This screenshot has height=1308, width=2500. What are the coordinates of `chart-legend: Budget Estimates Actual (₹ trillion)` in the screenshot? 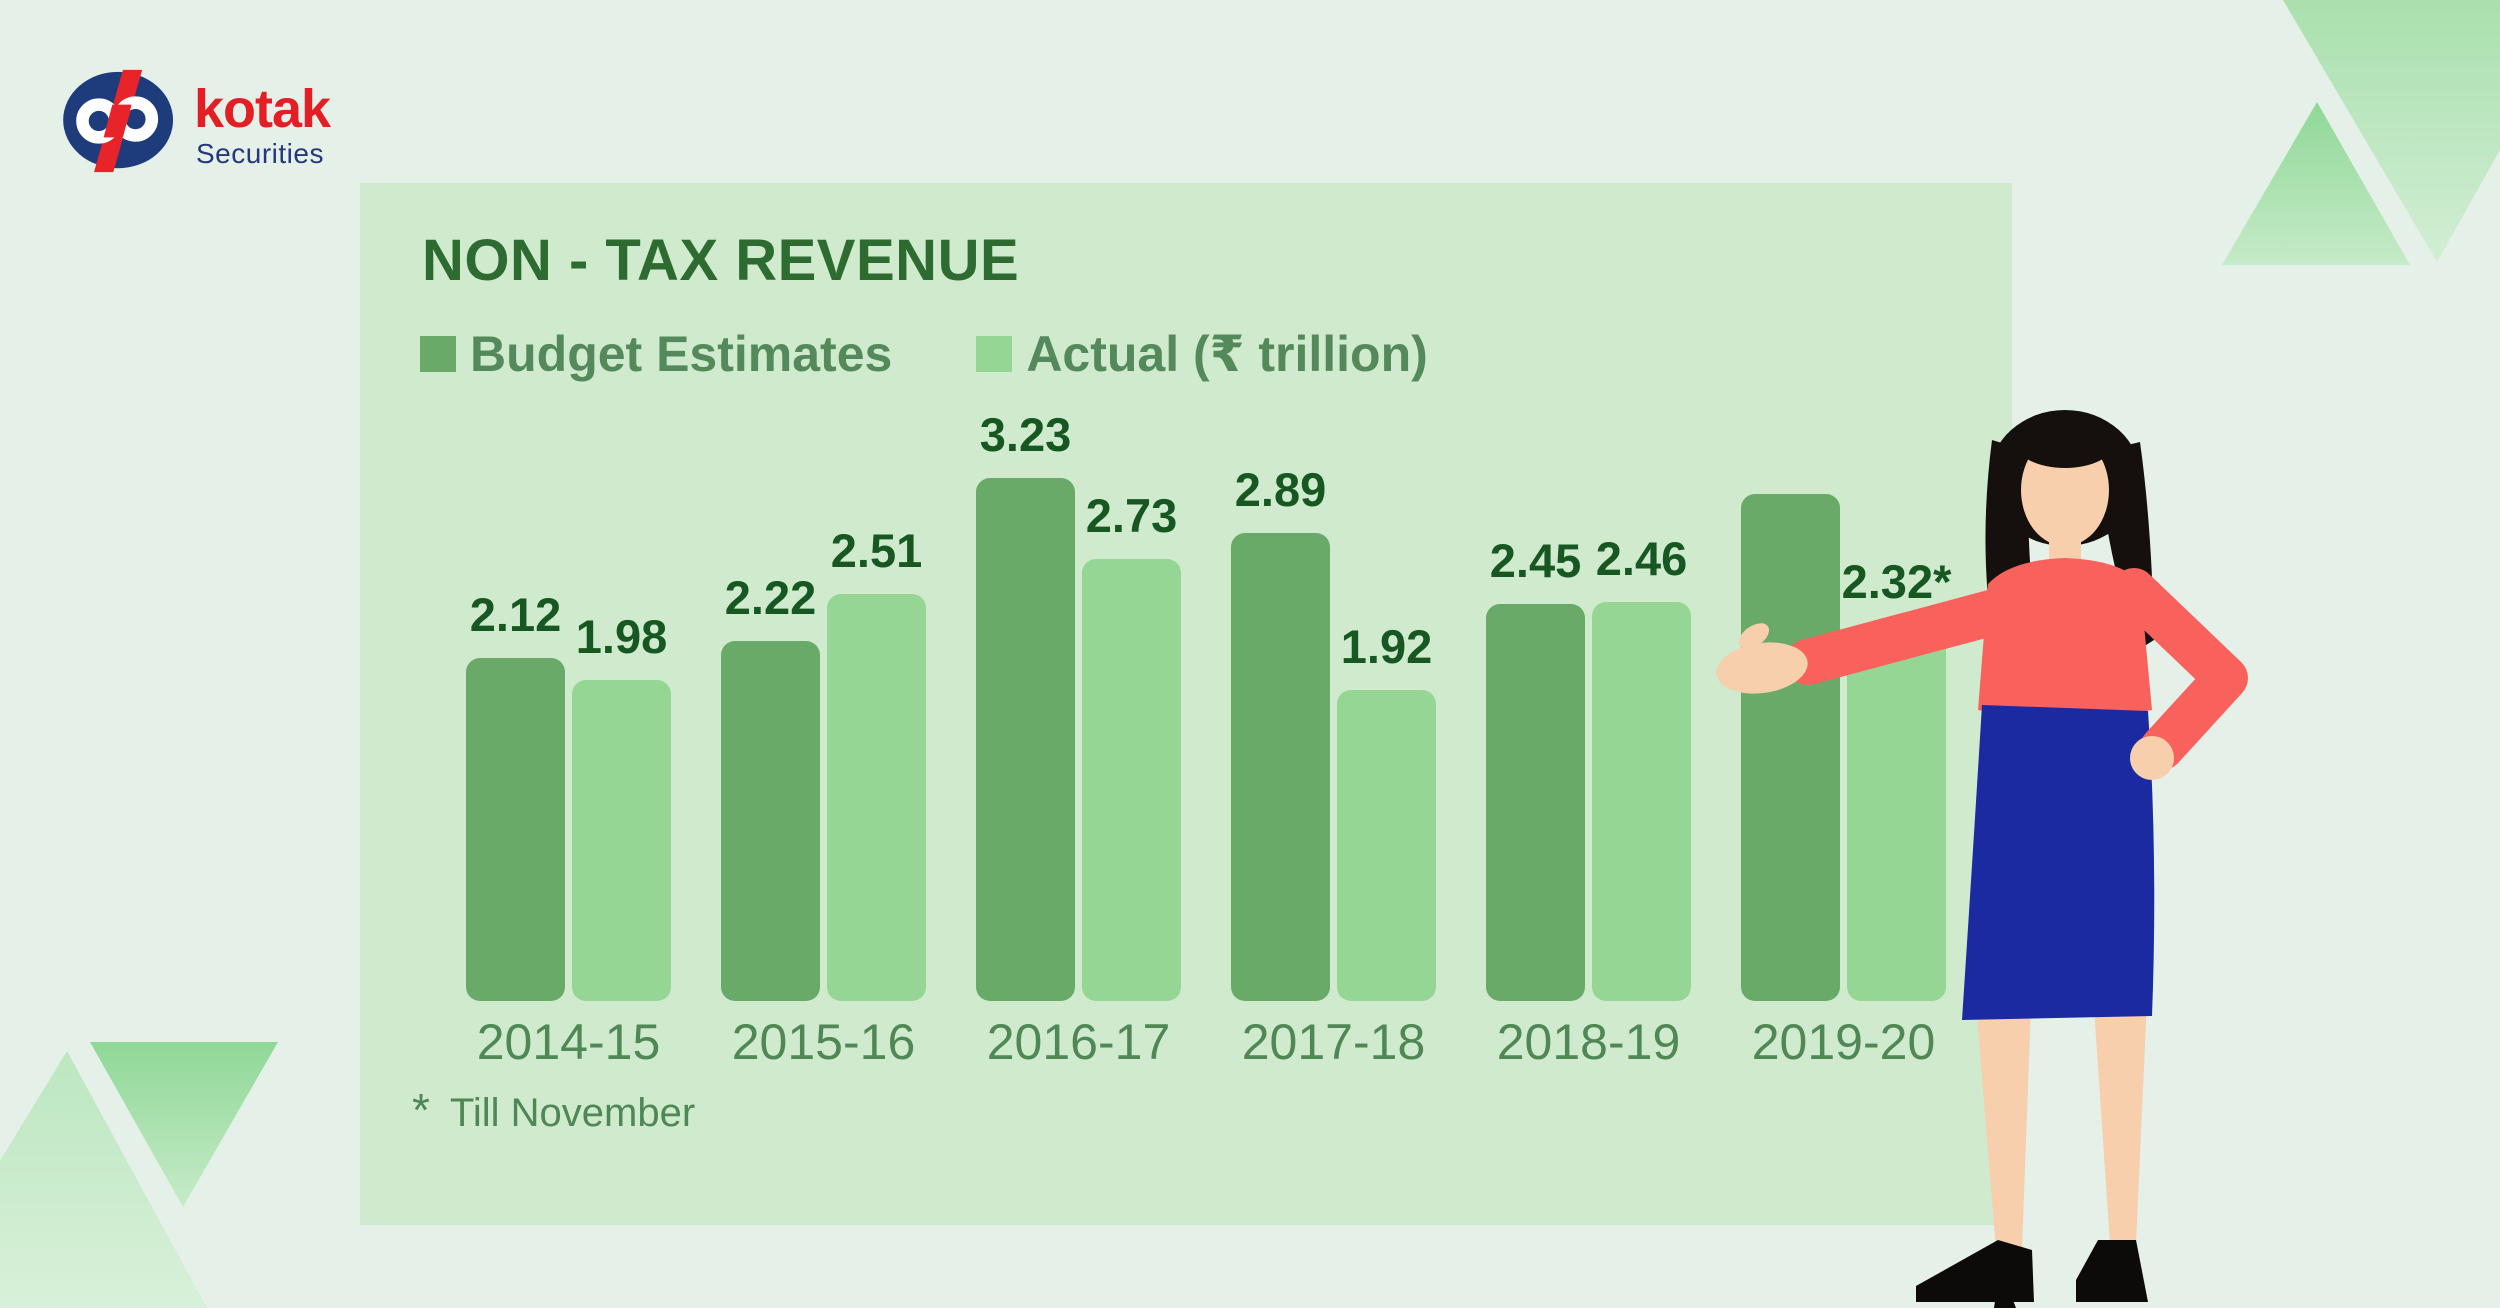 It's located at (924, 354).